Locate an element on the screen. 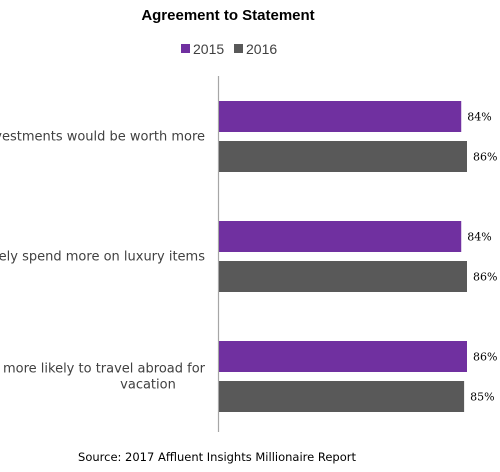 This screenshot has height=472, width=500. category-label: likely spend more on luxury items is located at coordinates (102, 257).